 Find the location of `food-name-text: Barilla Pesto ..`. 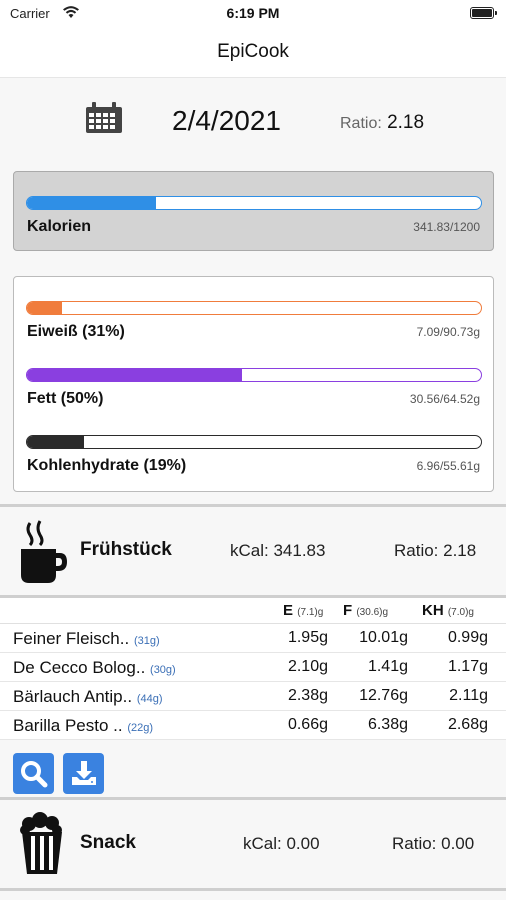

food-name-text: Barilla Pesto .. is located at coordinates (68, 725).